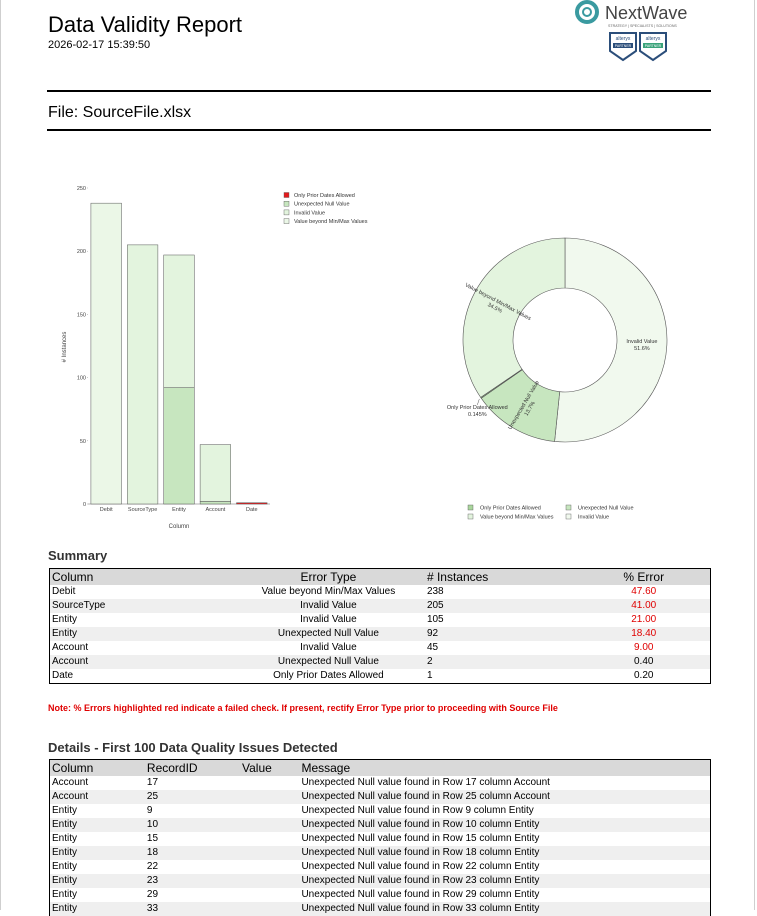  What do you see at coordinates (81, 315) in the screenshot?
I see `y-tick-label: 150` at bounding box center [81, 315].